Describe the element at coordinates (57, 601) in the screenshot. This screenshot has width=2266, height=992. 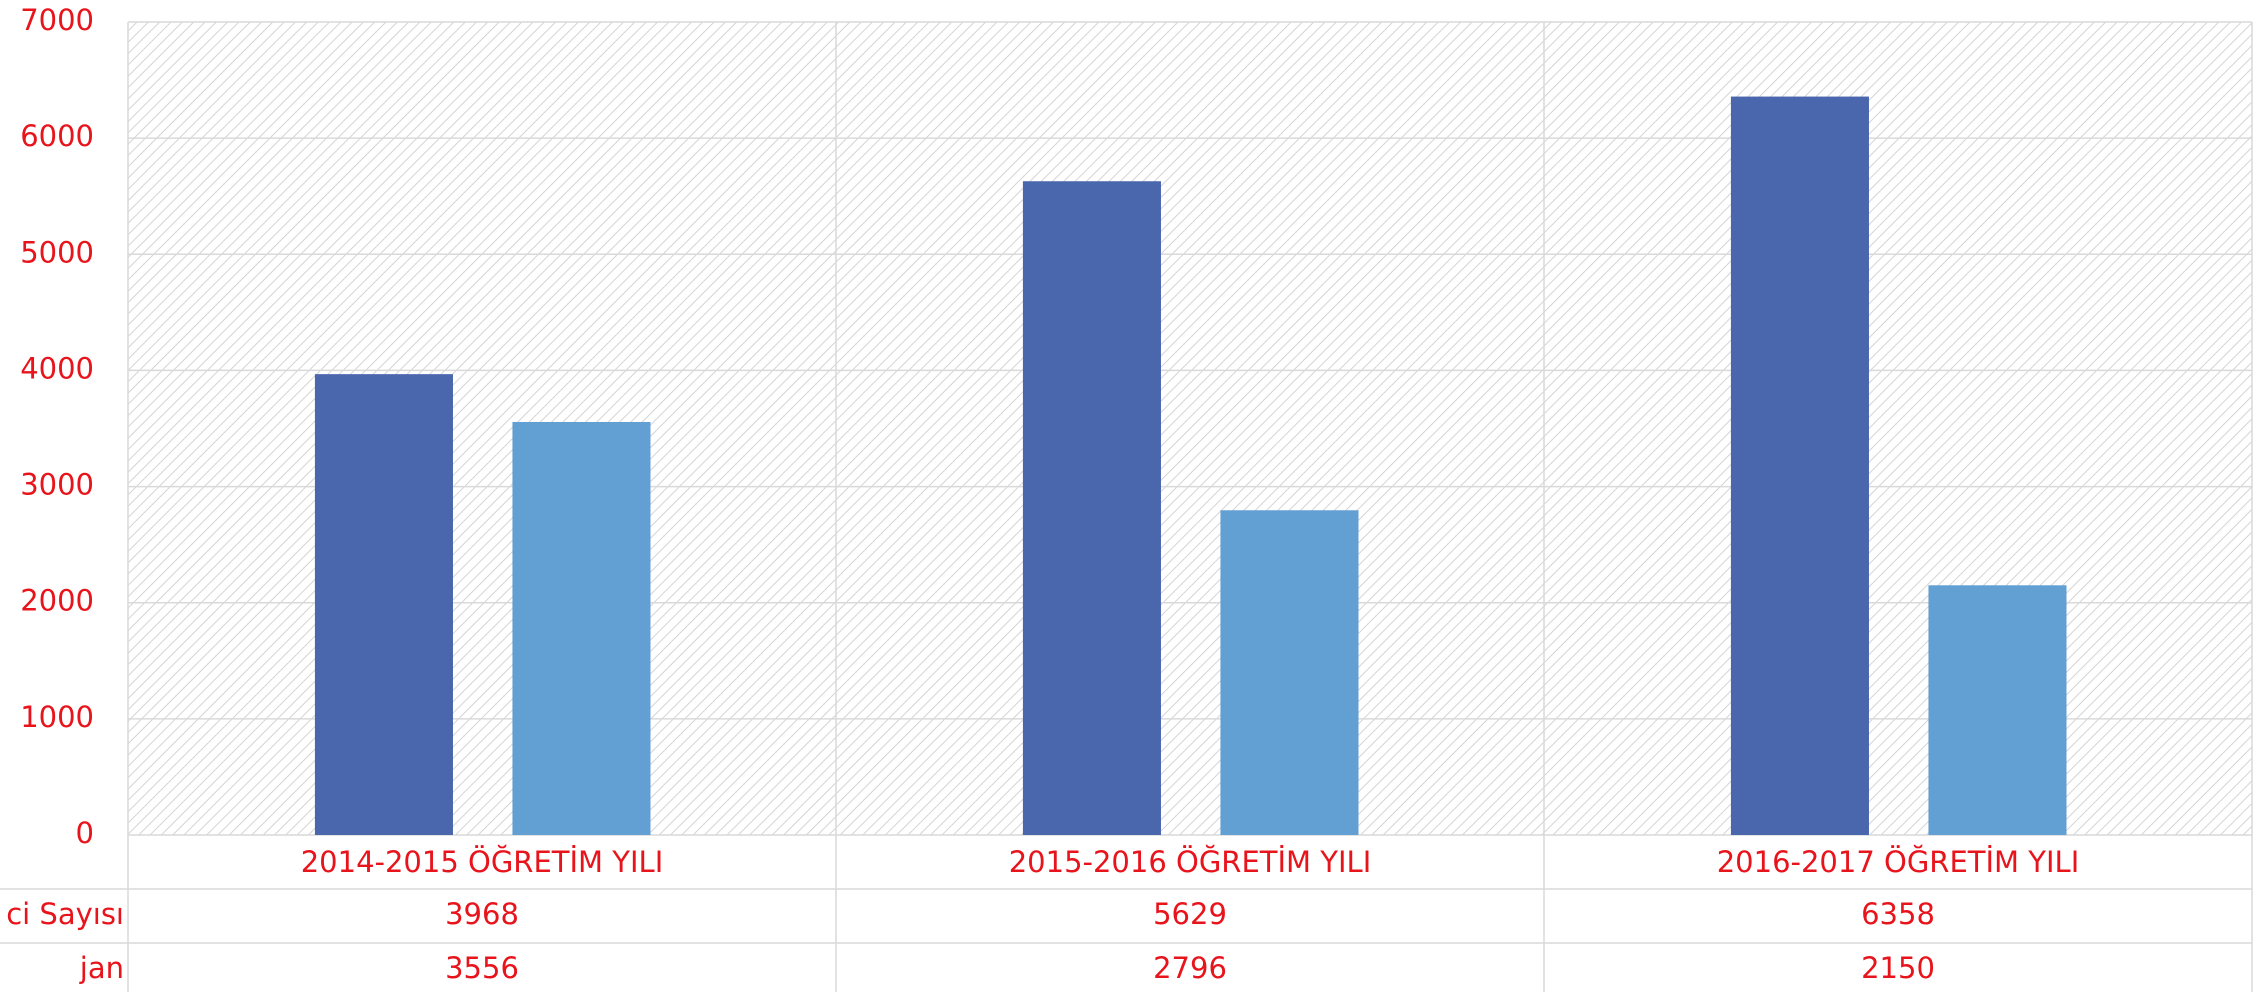
I see `y-tick-label: 2000` at that location.